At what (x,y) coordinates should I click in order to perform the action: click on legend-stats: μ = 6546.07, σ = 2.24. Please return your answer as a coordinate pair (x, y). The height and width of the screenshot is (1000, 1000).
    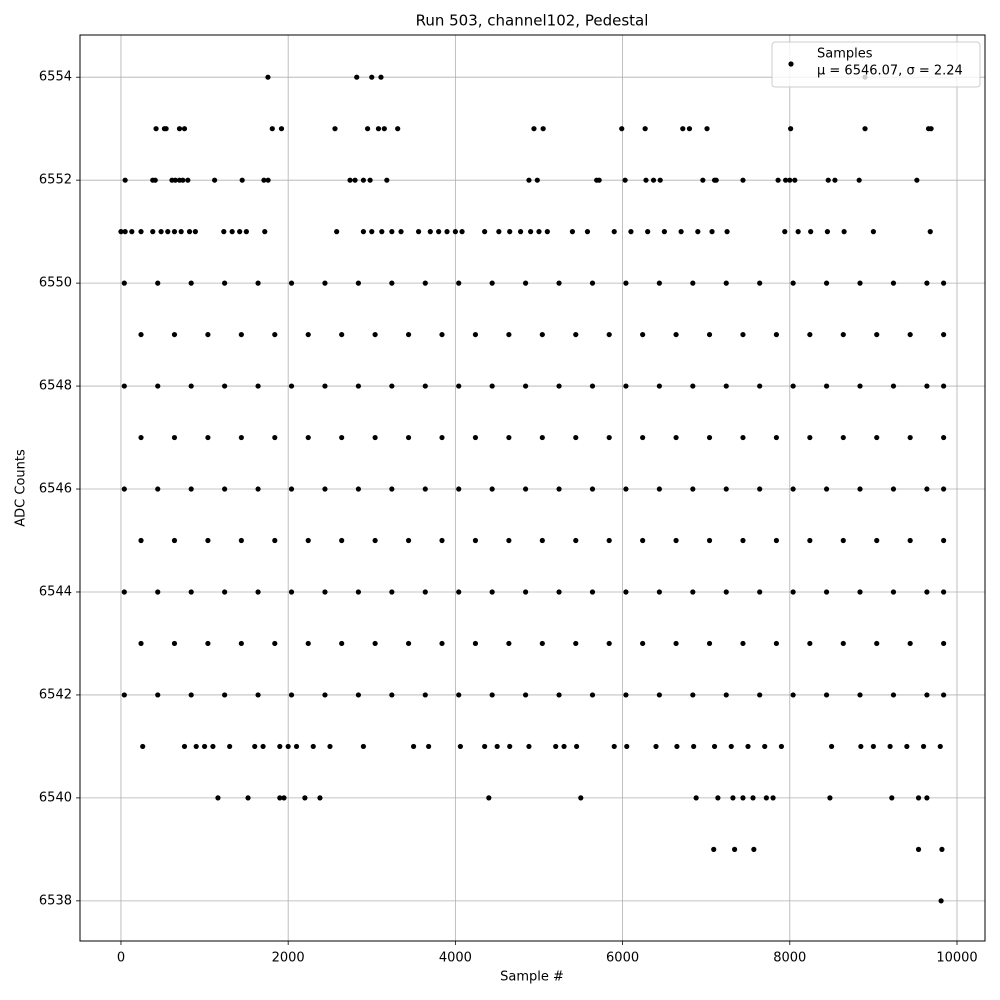
    Looking at the image, I should click on (890, 71).